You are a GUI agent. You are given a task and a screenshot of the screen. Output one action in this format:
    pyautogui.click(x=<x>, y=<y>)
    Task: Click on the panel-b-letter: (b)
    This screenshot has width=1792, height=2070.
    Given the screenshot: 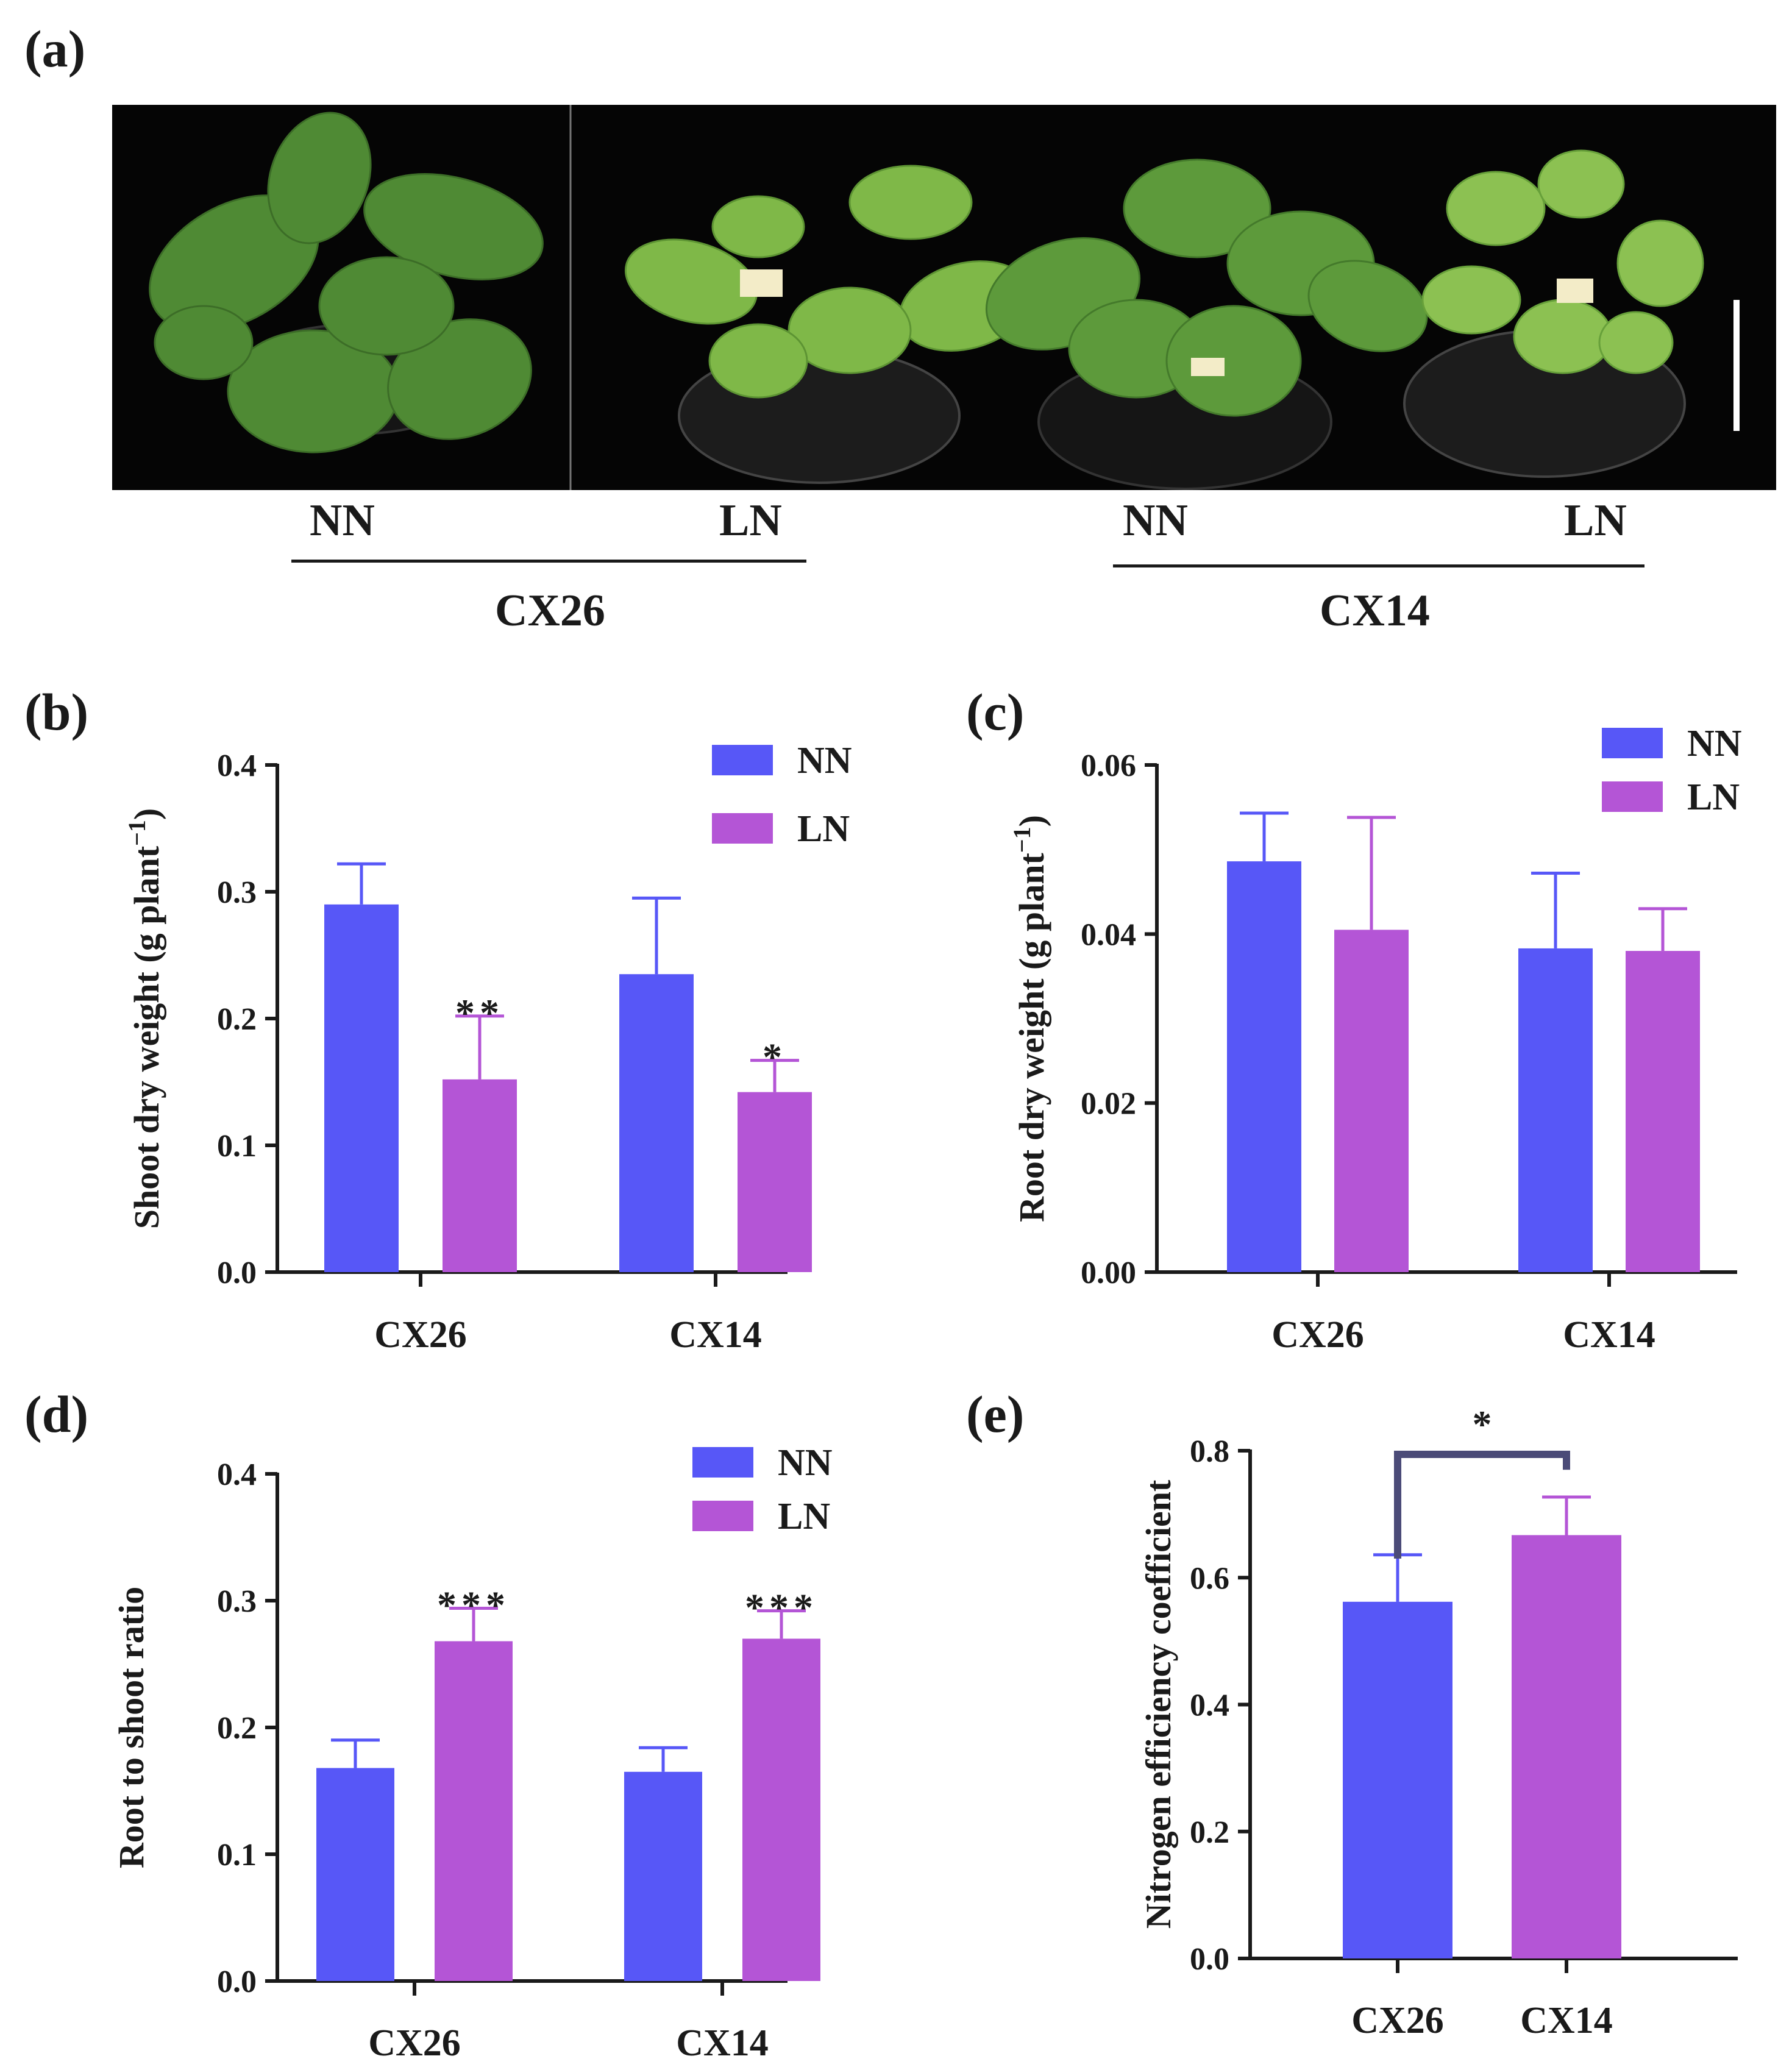 What is the action you would take?
    pyautogui.click(x=57, y=712)
    